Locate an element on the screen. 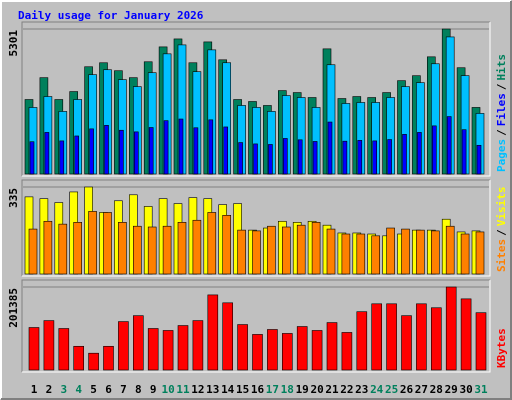 The width and height of the screenshot is (512, 400). legend: KBytes is located at coordinates (501, 348).